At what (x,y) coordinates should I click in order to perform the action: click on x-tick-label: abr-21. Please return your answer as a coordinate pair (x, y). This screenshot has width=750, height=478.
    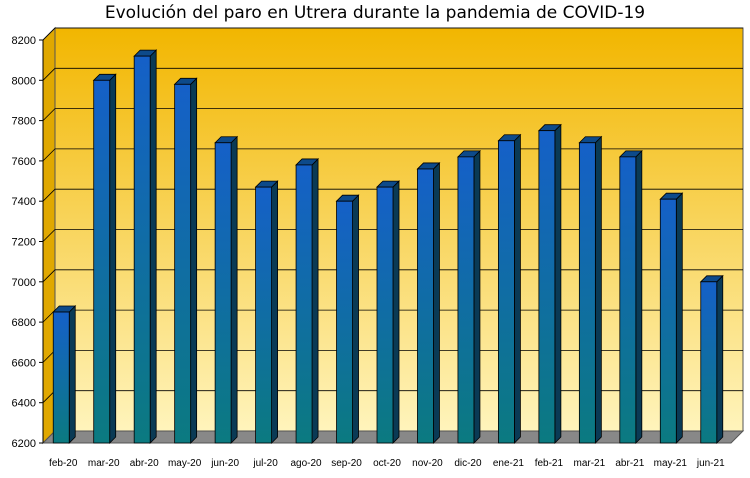
    Looking at the image, I should click on (629, 463).